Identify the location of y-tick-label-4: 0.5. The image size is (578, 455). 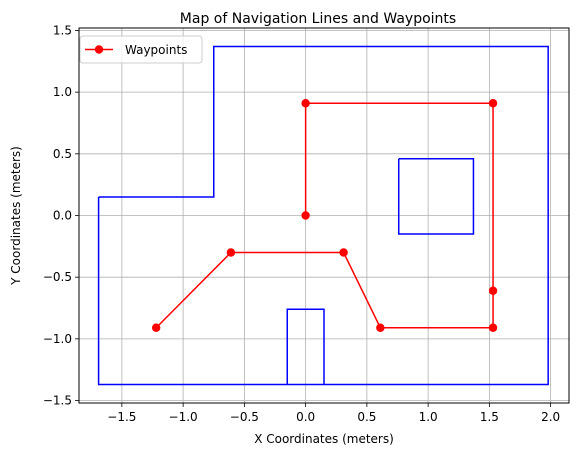
(62, 154).